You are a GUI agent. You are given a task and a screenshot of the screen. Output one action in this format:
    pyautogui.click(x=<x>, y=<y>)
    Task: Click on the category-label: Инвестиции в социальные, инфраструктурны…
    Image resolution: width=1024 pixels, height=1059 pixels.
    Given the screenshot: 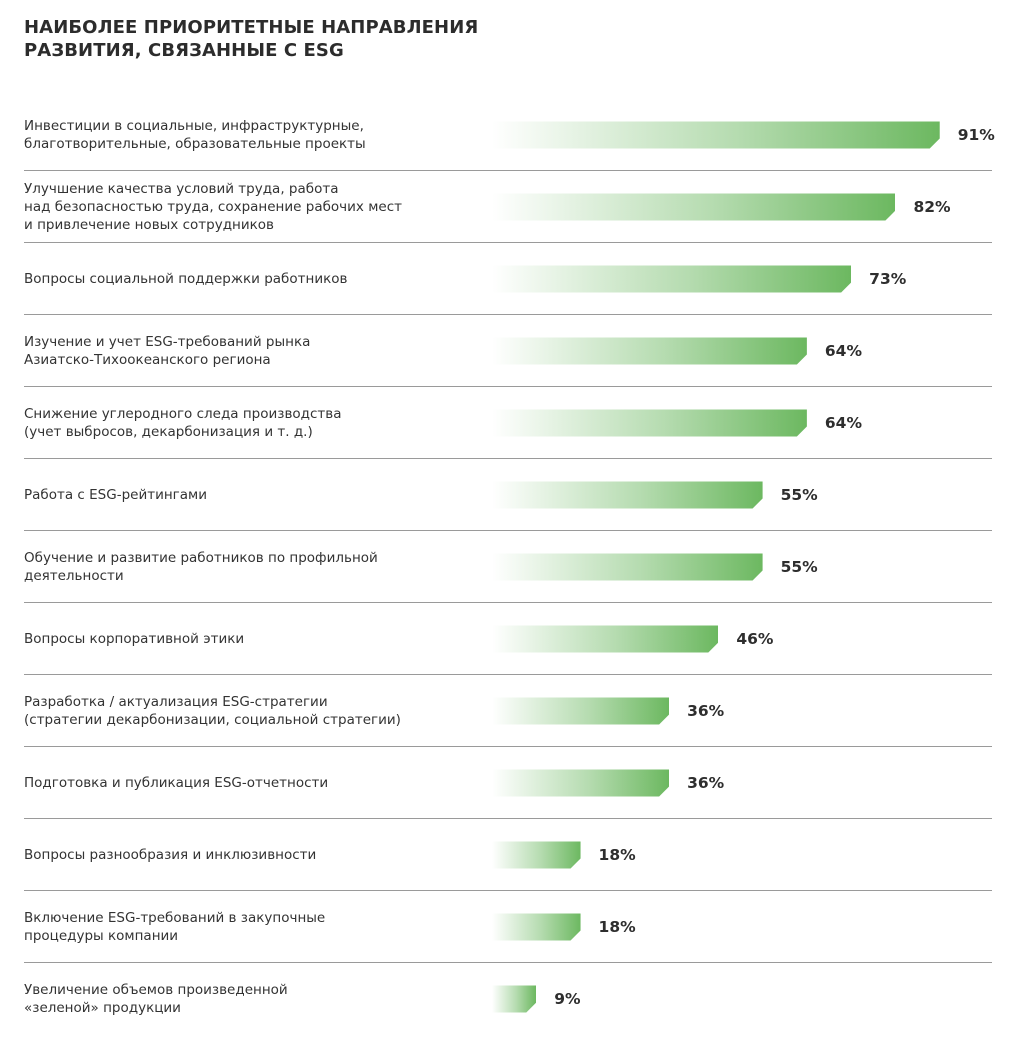 What is the action you would take?
    pyautogui.click(x=195, y=135)
    